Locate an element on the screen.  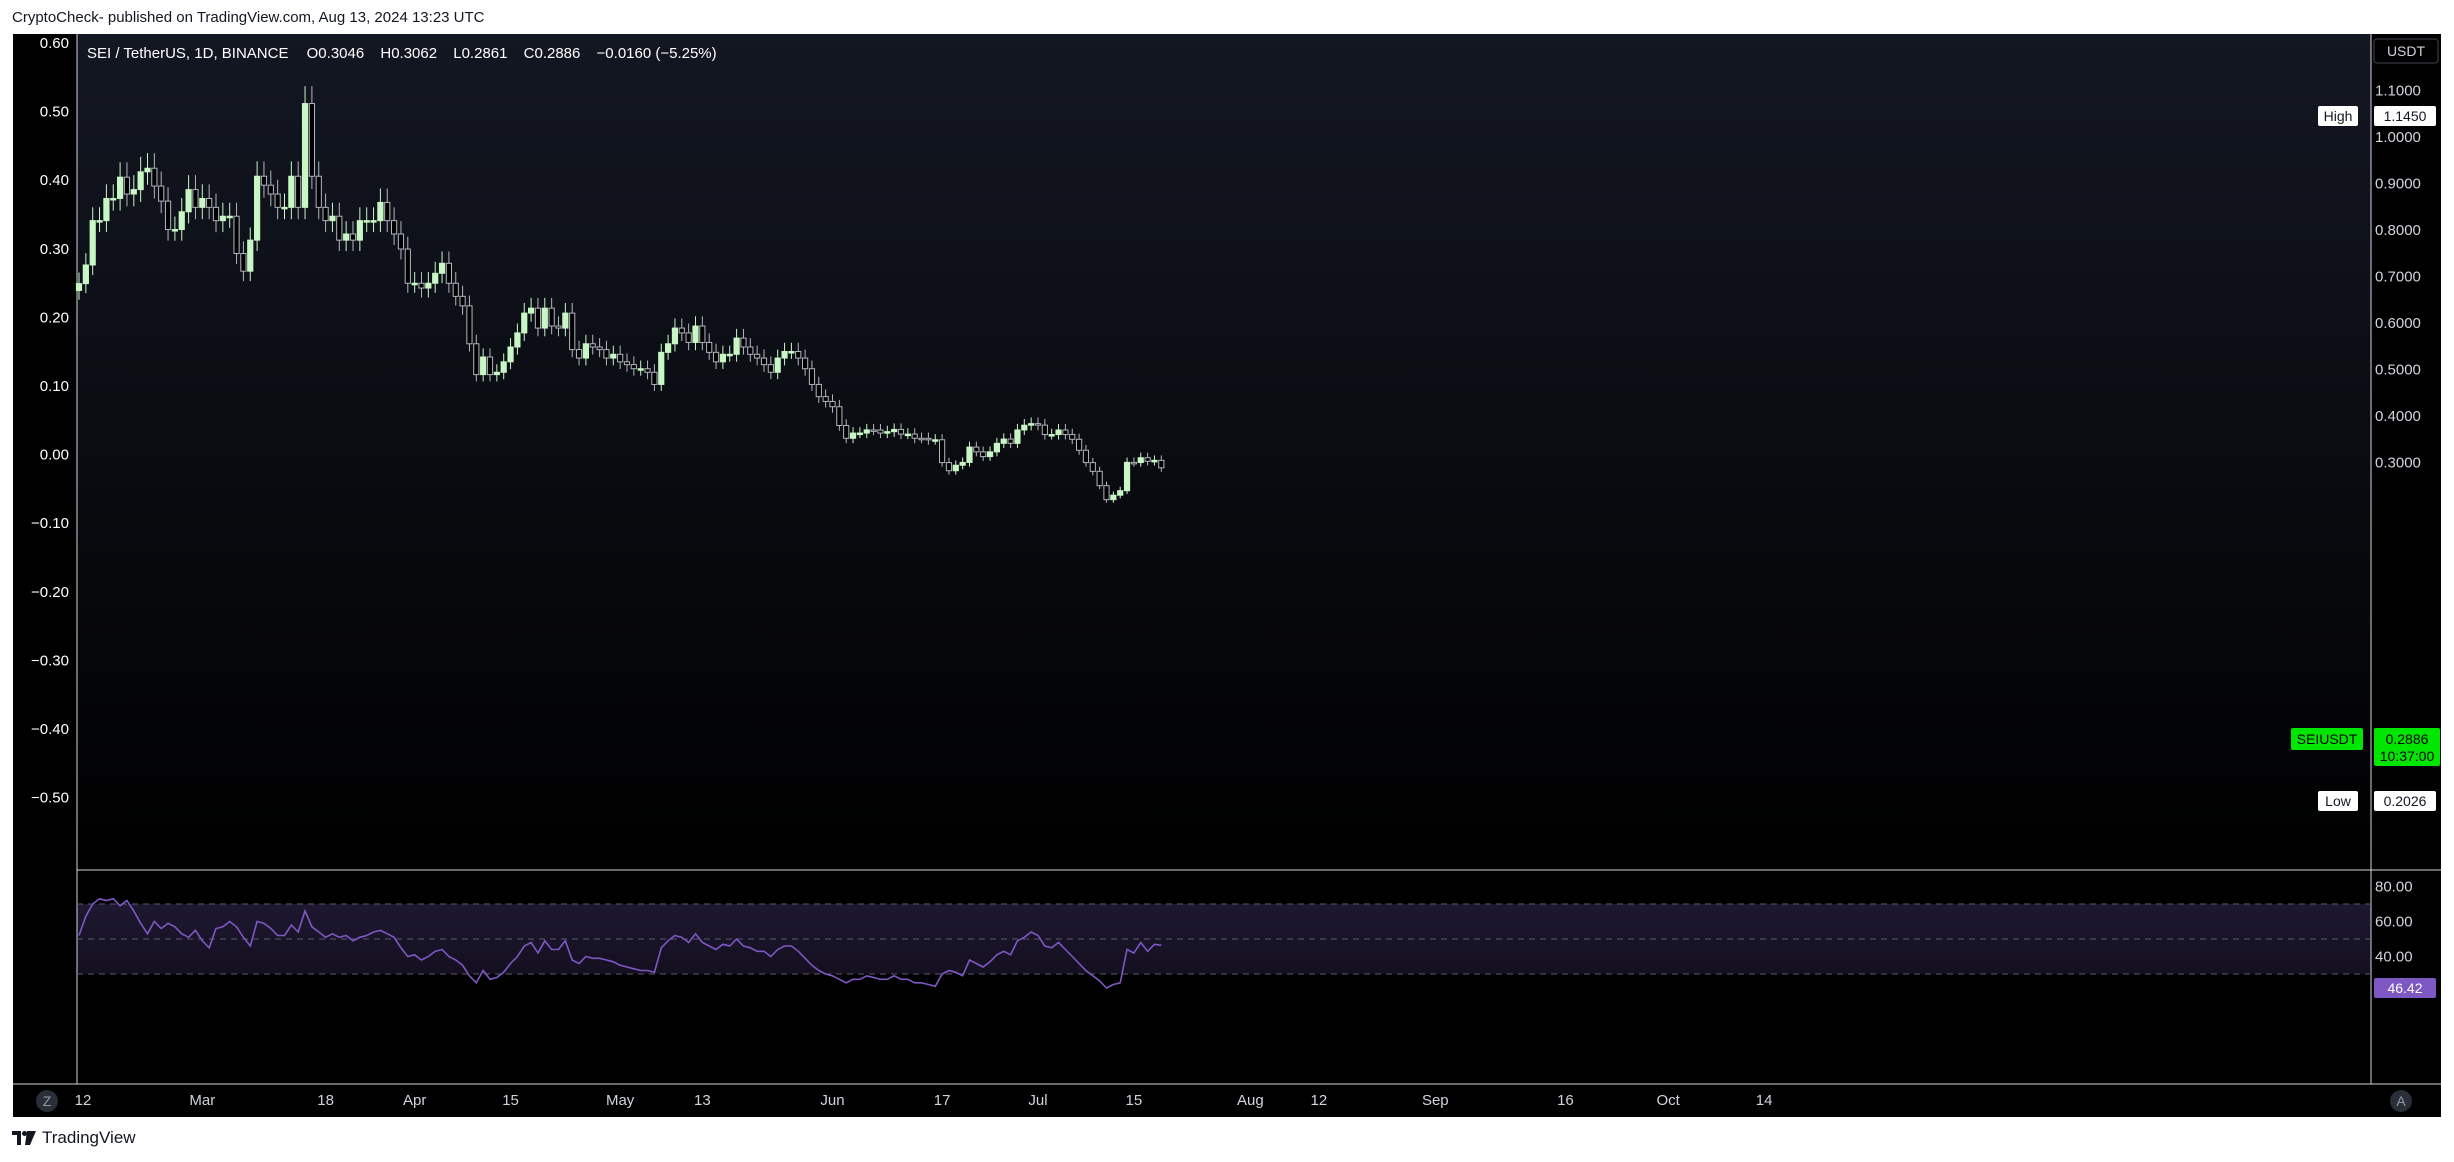
rsi-value: 46.42 is located at coordinates (2404, 988).